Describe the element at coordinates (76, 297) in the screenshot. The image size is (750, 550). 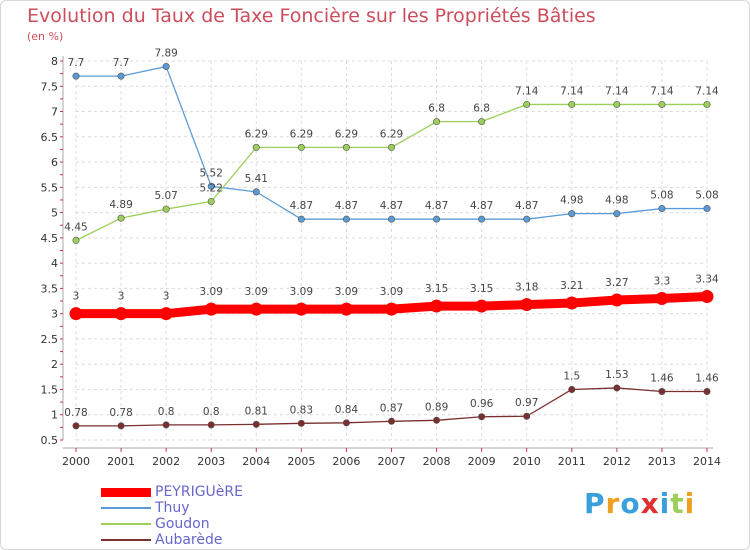
I see `data-label: 3` at that location.